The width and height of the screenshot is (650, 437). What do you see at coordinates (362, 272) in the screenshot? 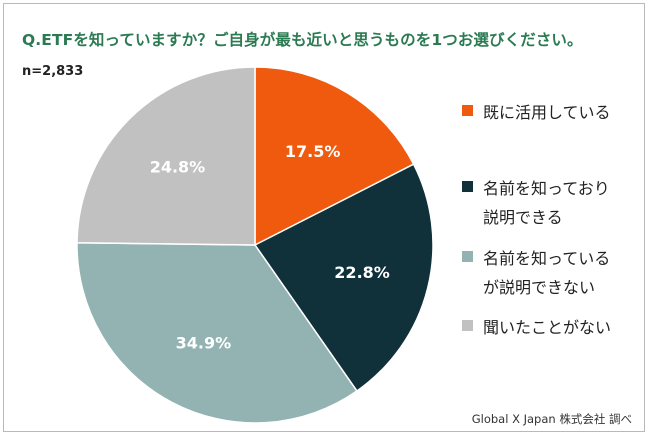
I see `data-label-know-and-explain: 22.8%` at bounding box center [362, 272].